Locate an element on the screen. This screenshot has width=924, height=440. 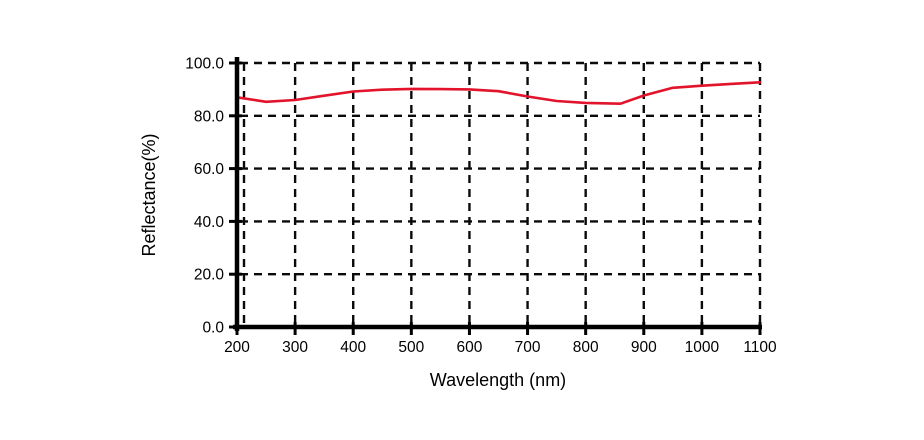
x-tick-label: 300 is located at coordinates (295, 347).